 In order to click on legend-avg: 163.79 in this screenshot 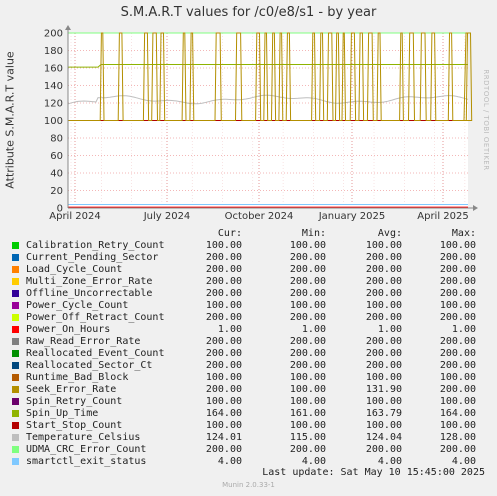, I will do `click(383, 413)`.